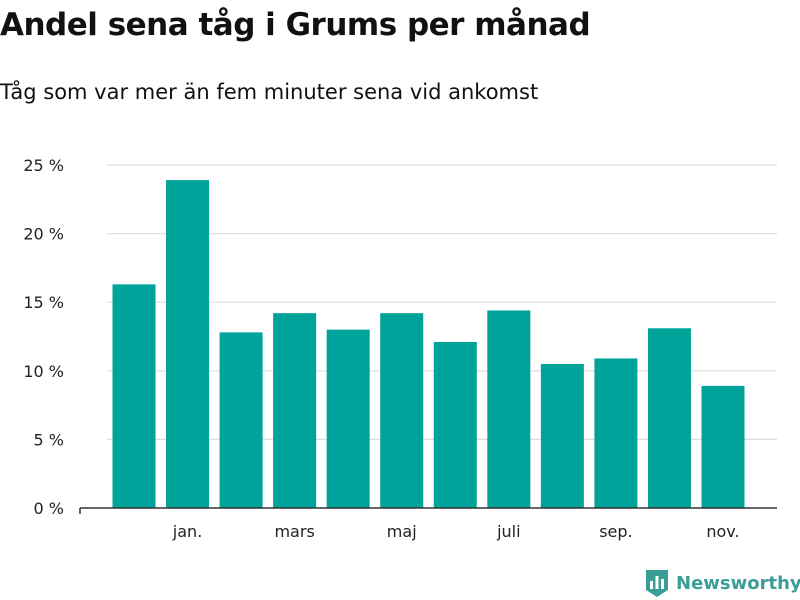 The image size is (800, 600). I want to click on bar-aug, so click(562, 435).